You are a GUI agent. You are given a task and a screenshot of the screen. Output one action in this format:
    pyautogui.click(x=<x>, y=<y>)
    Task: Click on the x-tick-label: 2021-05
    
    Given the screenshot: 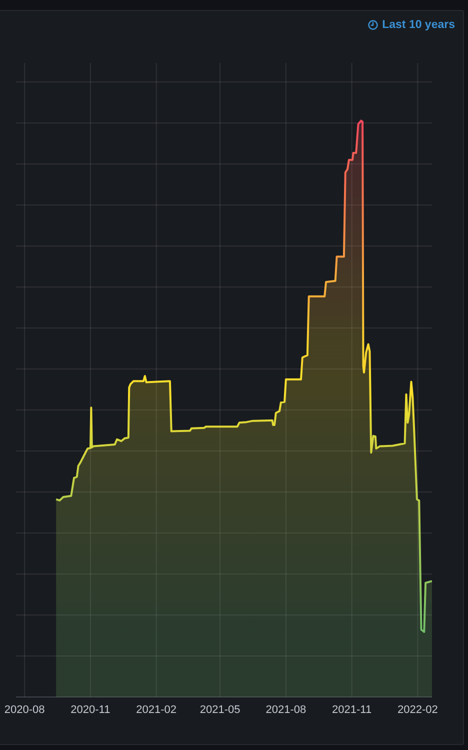 What is the action you would take?
    pyautogui.click(x=220, y=710)
    